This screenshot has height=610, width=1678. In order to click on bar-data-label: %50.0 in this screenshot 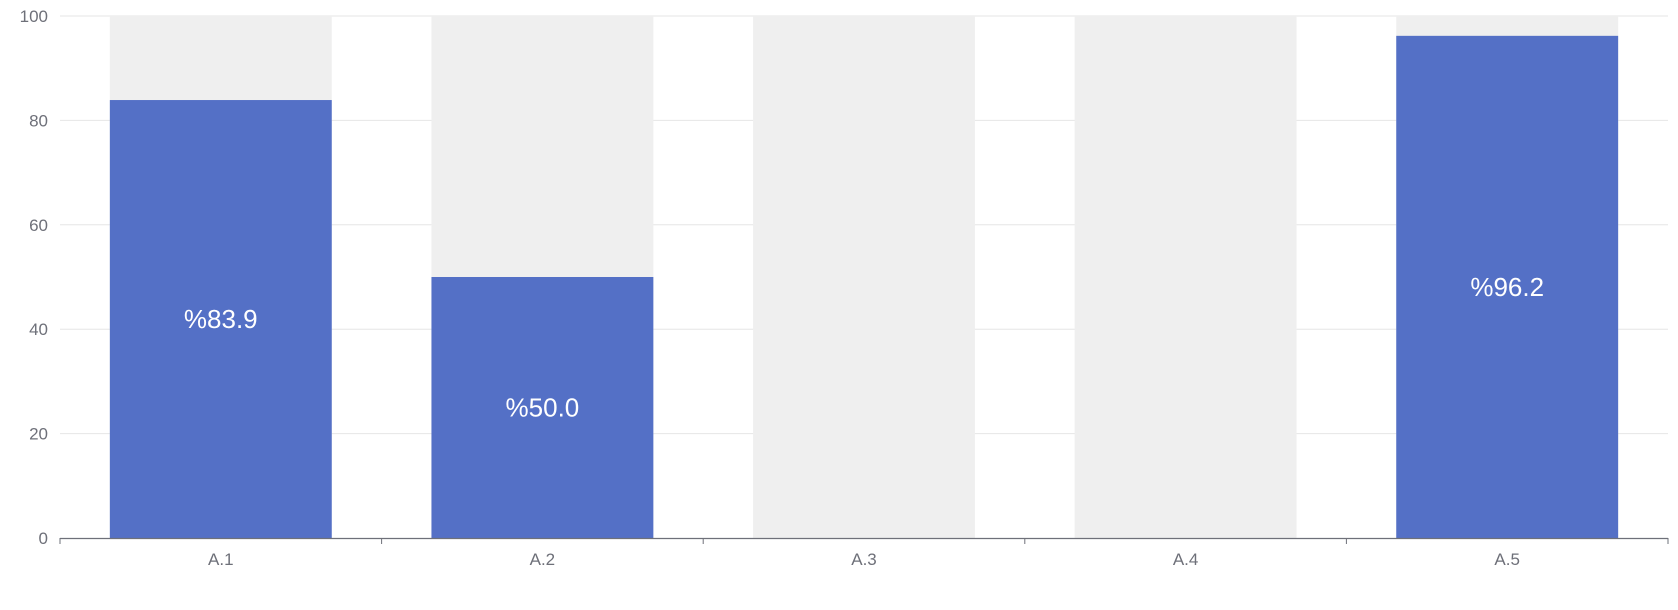, I will do `click(543, 408)`.